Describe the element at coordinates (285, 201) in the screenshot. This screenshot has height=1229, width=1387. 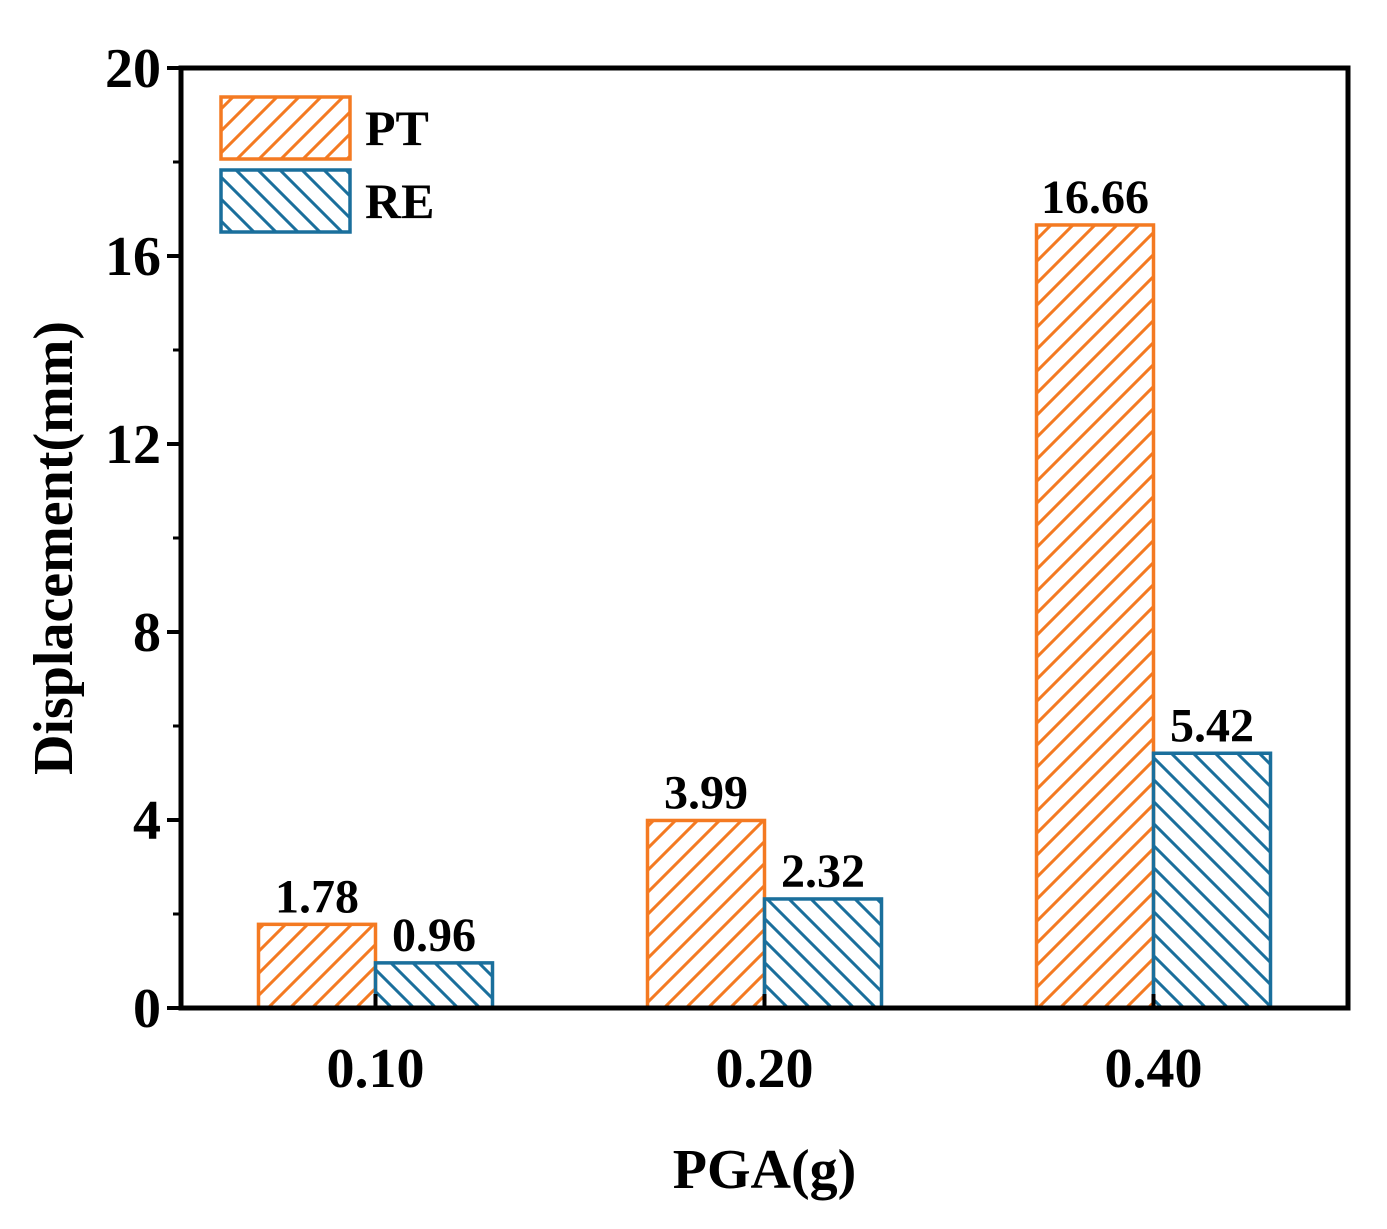
I see `legend-swatch-re` at that location.